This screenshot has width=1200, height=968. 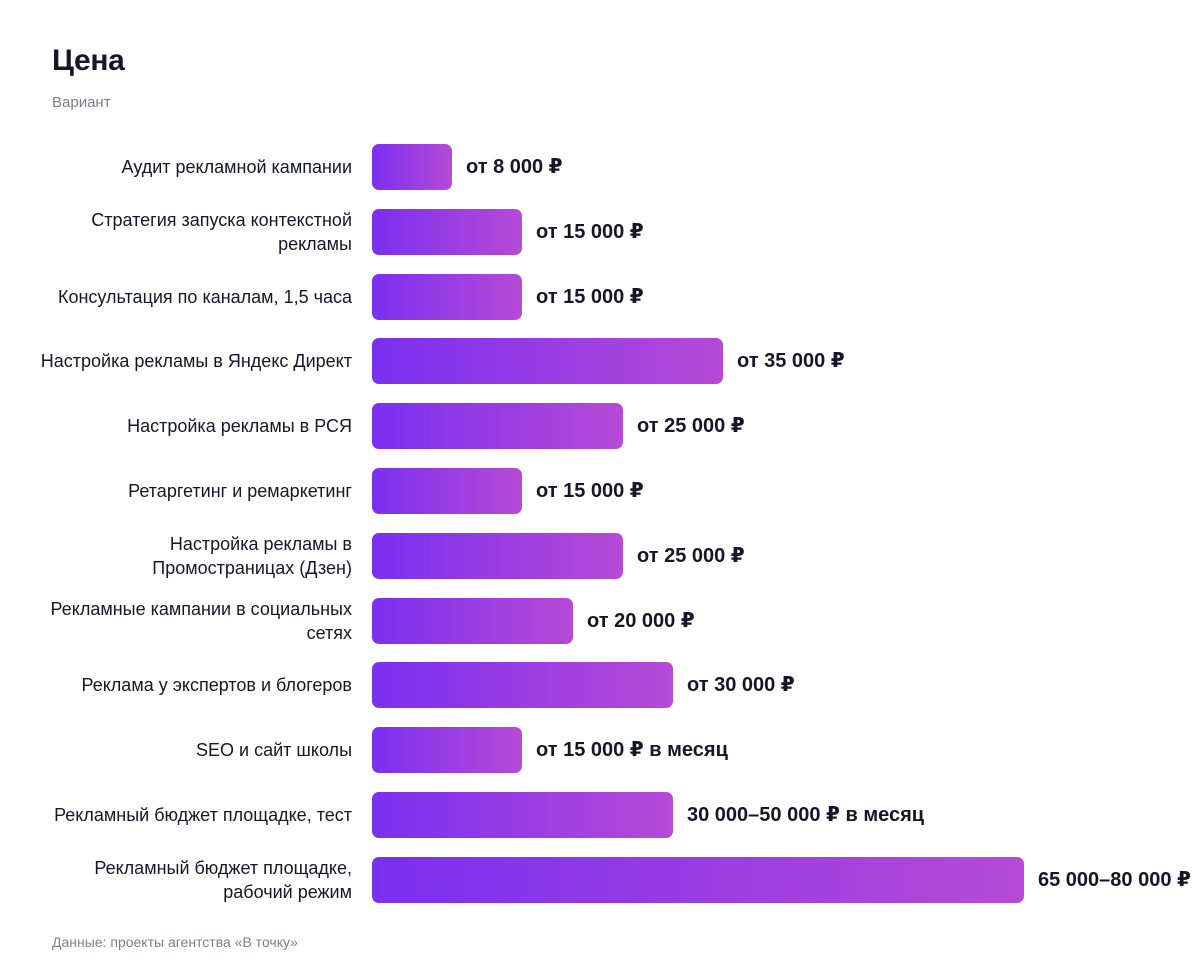 I want to click on category-label: Стратегия запуска контекстной рекламы, so click(x=221, y=232).